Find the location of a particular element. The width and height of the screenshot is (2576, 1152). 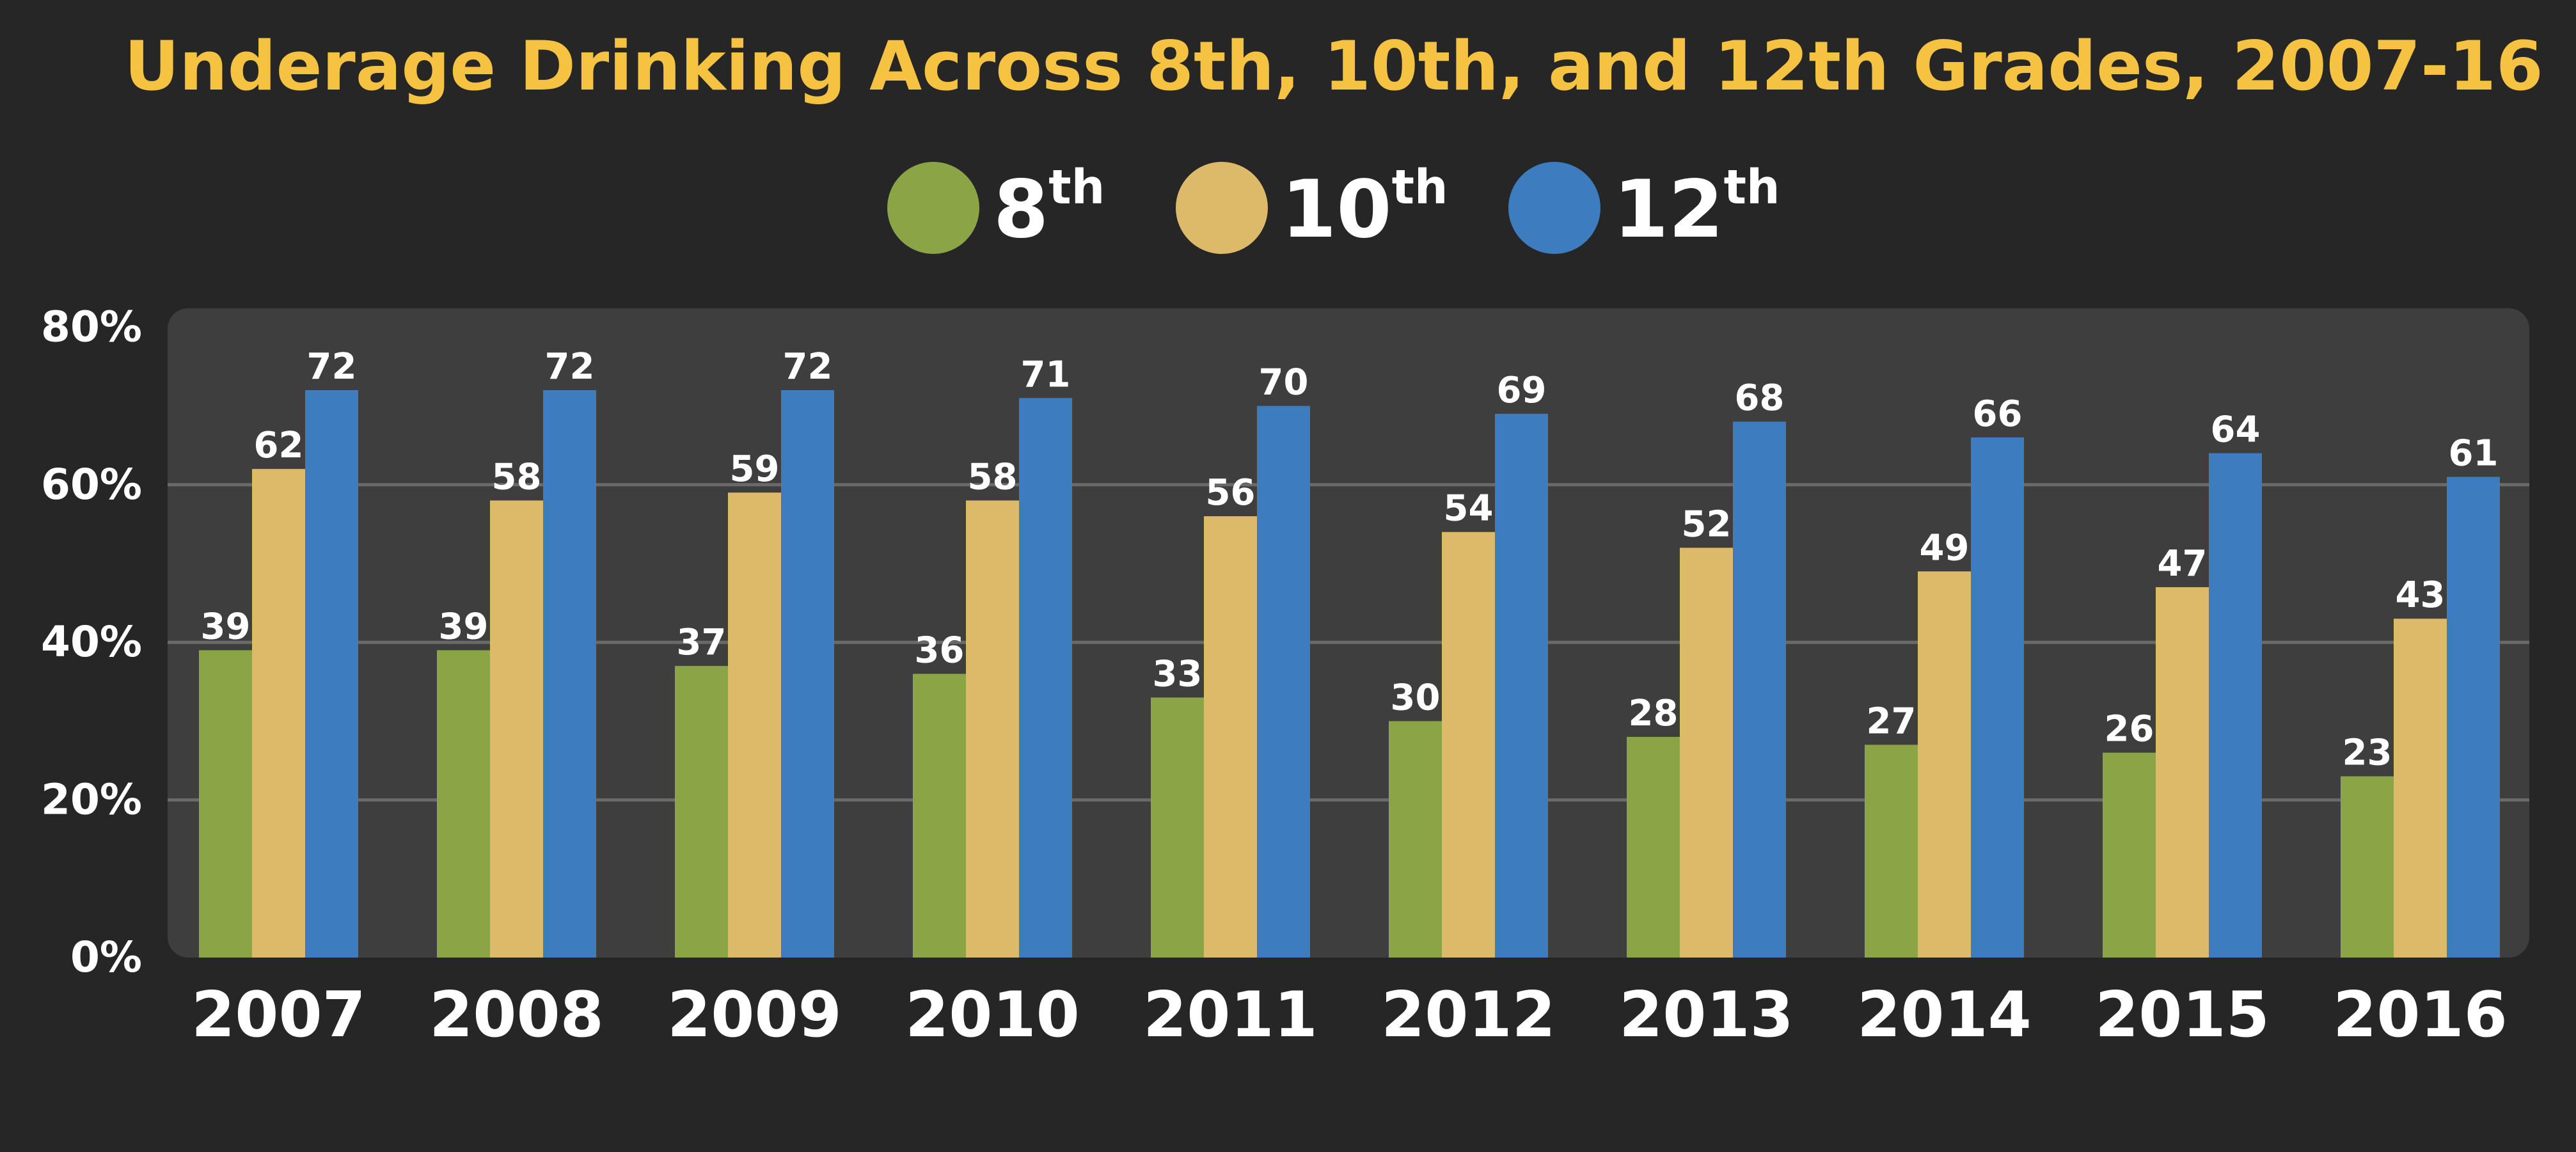

bar-12th-2014 is located at coordinates (1997, 697).